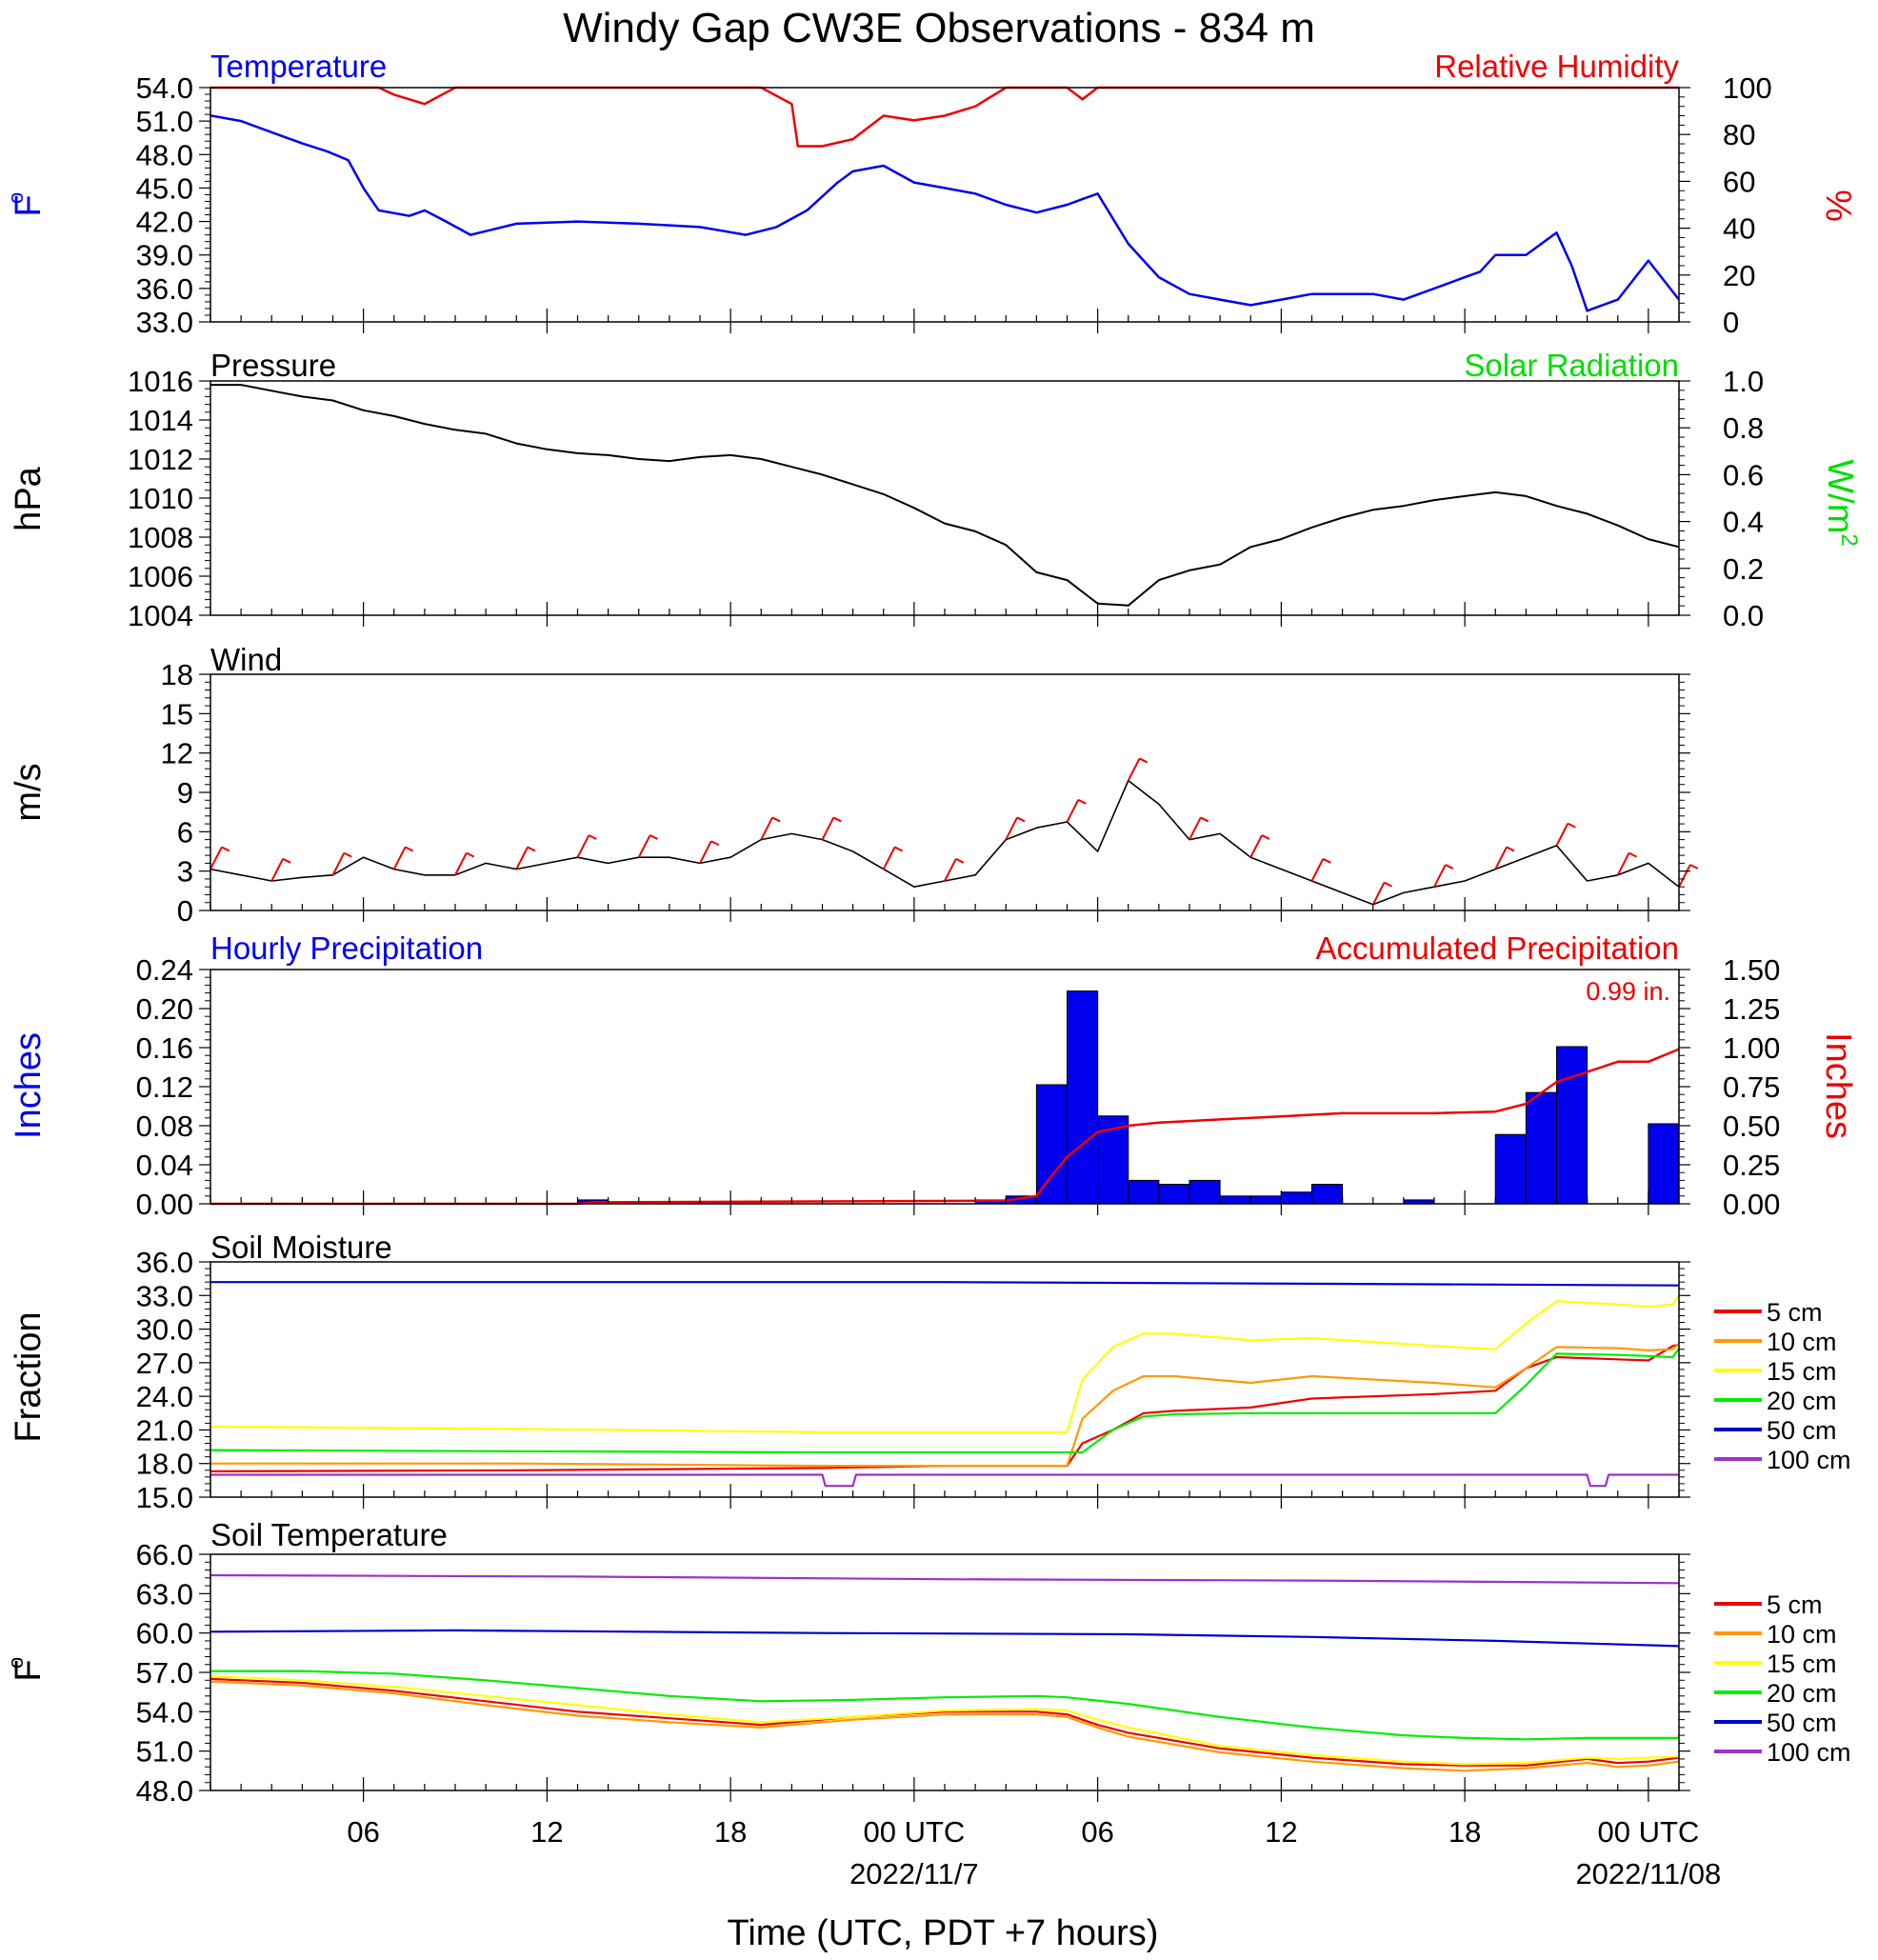  What do you see at coordinates (1751, 1087) in the screenshot?
I see `y2-tick-label: 0.75` at bounding box center [1751, 1087].